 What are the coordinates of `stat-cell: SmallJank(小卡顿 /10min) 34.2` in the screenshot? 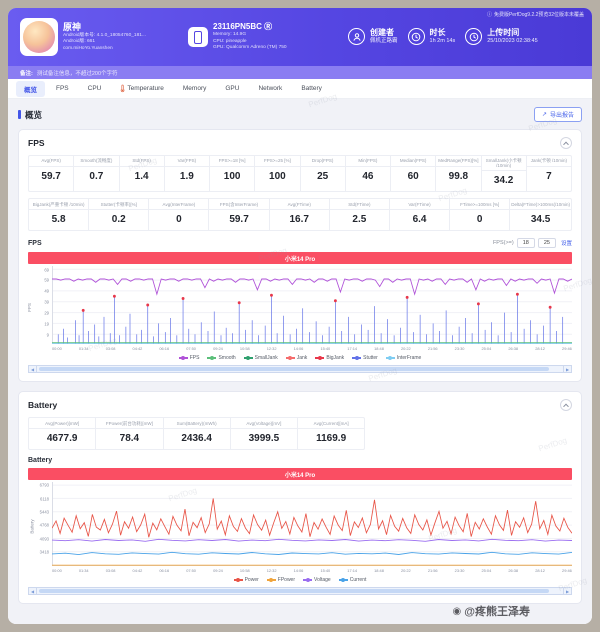 It's located at (503, 174).